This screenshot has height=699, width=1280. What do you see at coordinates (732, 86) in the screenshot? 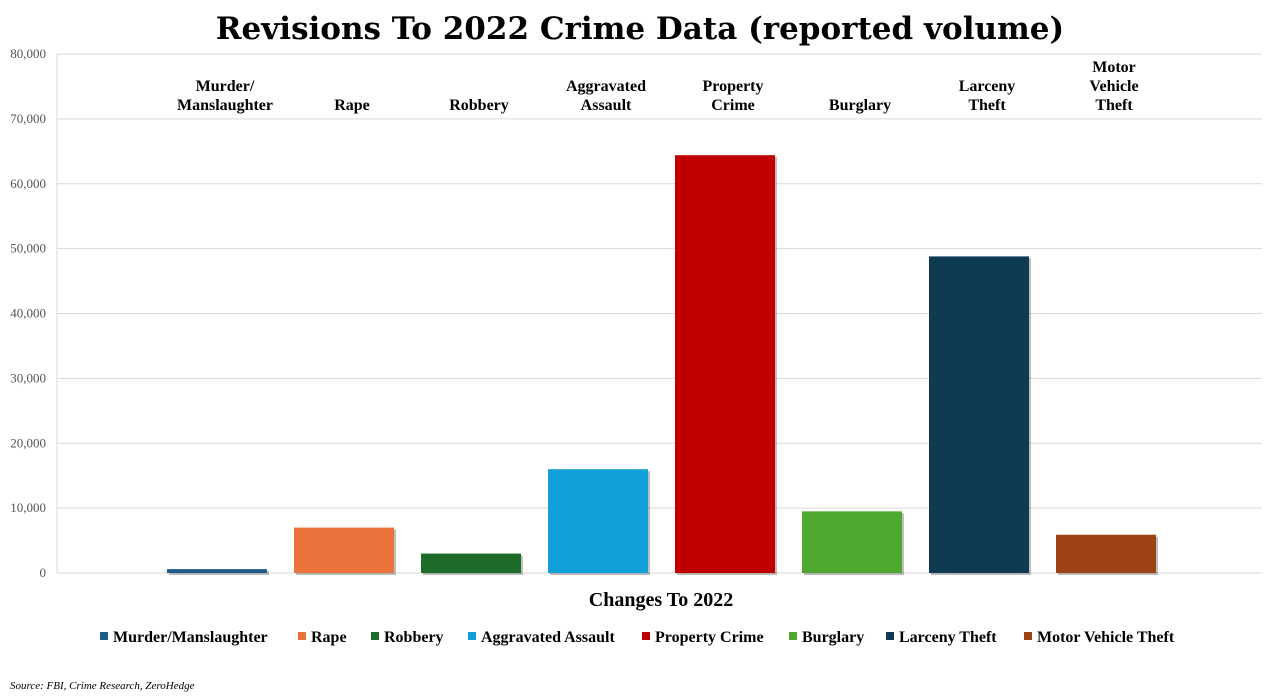
I see `category-label-line: Property` at bounding box center [732, 86].